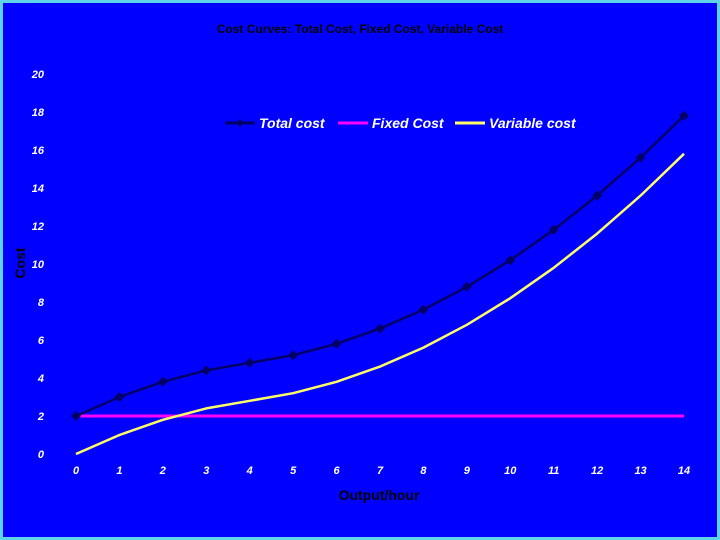  I want to click on x-tick-label: 12, so click(597, 471).